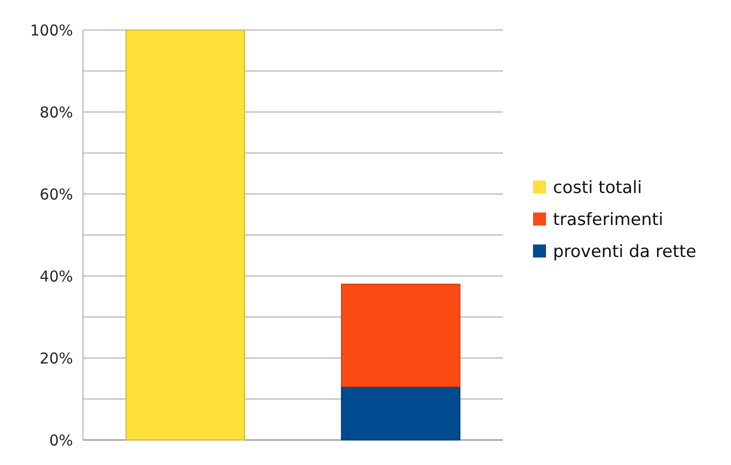 The height and width of the screenshot is (465, 731). What do you see at coordinates (51, 30) in the screenshot?
I see `y-tick-label: 100%` at bounding box center [51, 30].